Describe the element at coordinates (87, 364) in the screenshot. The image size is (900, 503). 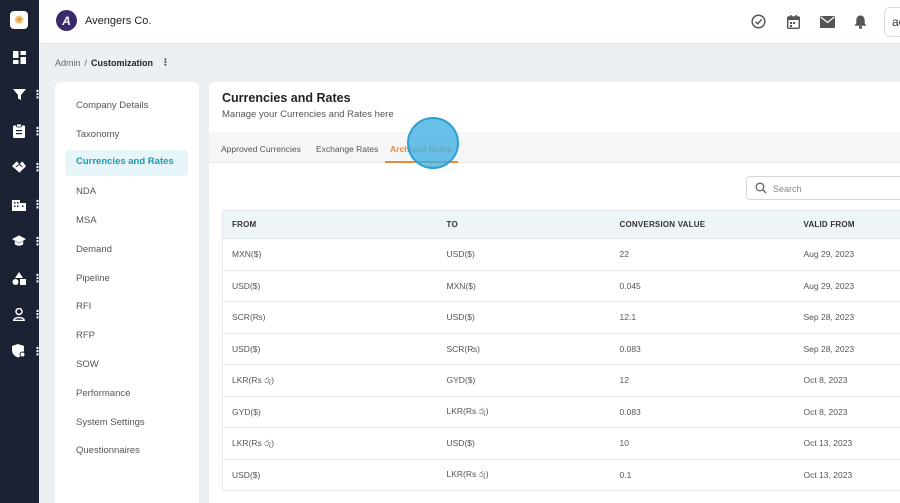
I see `menu-item-sow: SOW` at that location.